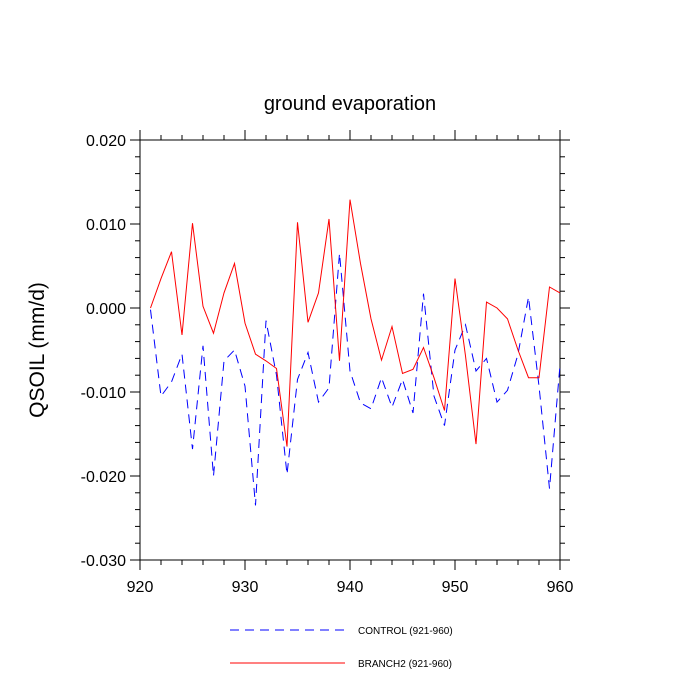 The image size is (700, 700). Describe the element at coordinates (560, 587) in the screenshot. I see `x-tick-label: 960` at that location.